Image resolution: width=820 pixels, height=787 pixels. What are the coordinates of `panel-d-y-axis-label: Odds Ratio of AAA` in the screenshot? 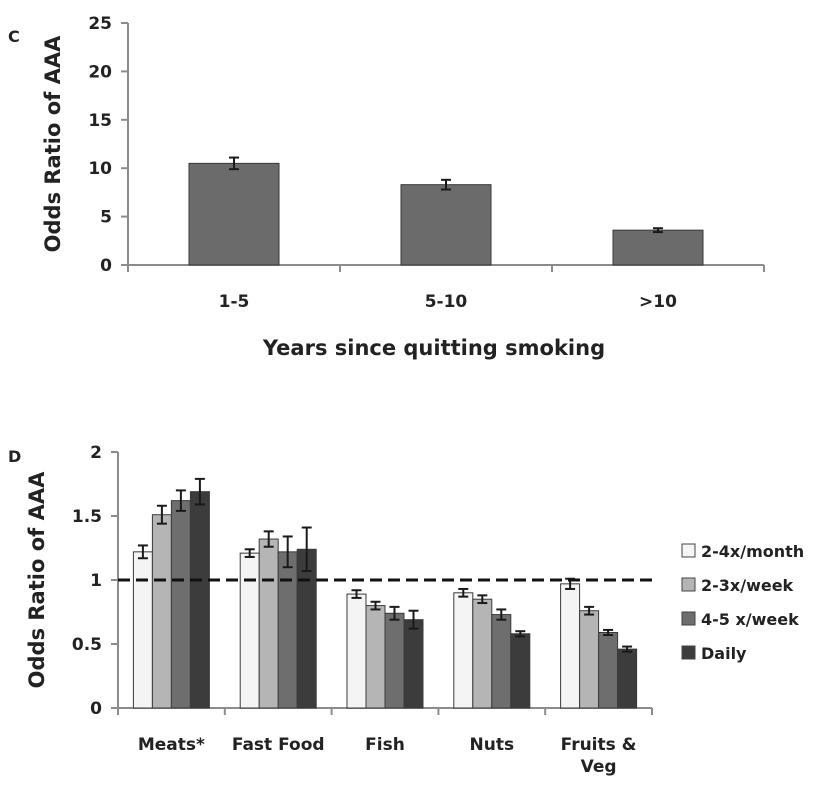 It's located at (37, 579).